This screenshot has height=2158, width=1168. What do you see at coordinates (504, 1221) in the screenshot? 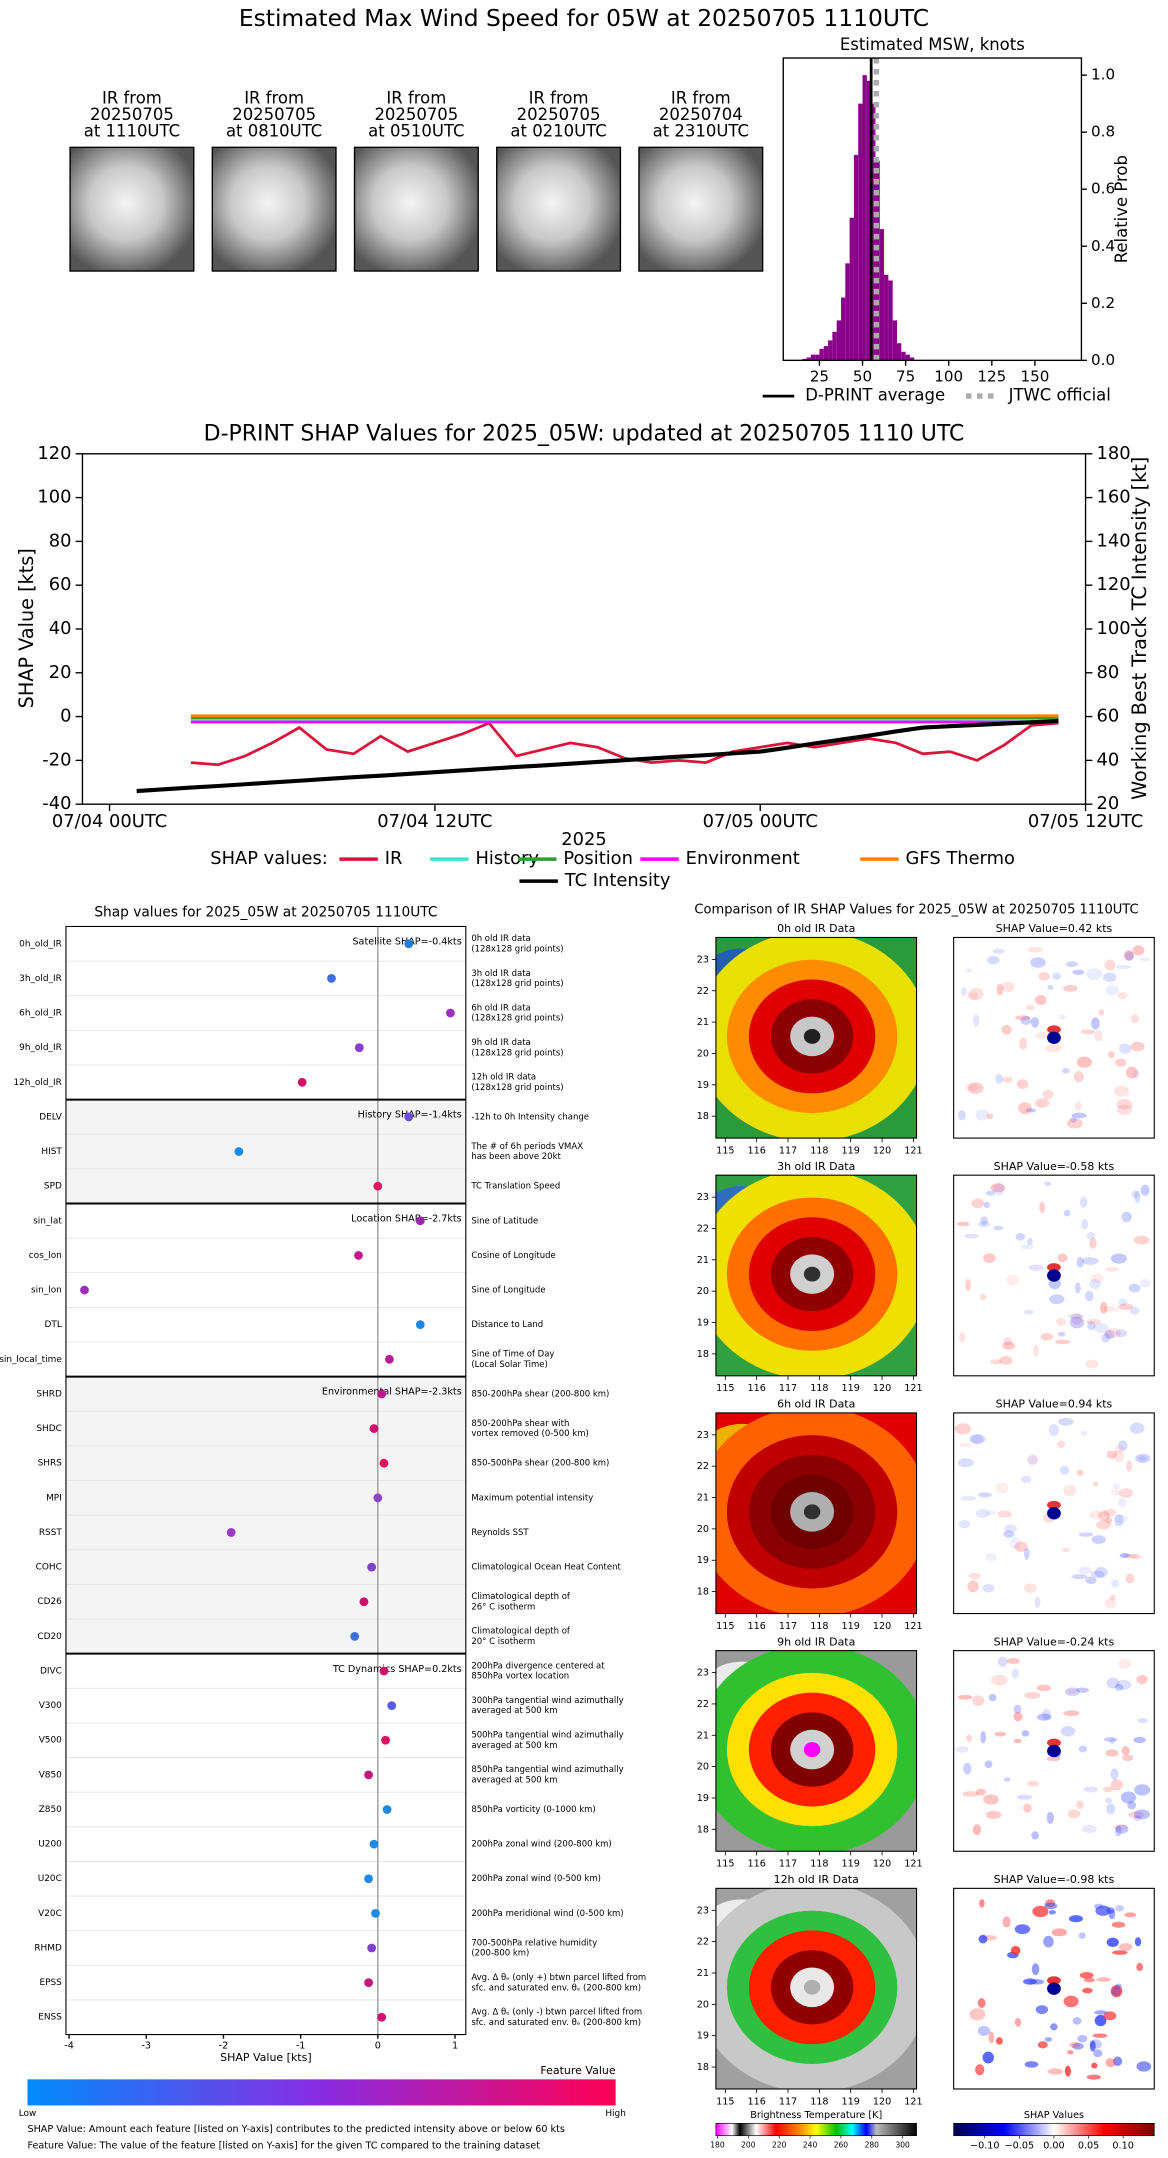
I see `feature-description: Sine of Latitude` at bounding box center [504, 1221].